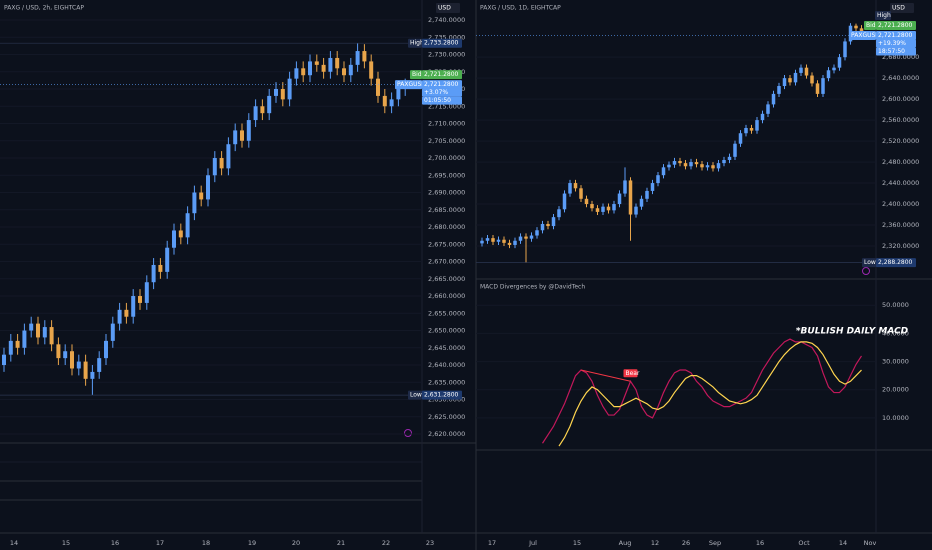  What do you see at coordinates (870, 543) in the screenshot?
I see `x-tick-label: Nov` at bounding box center [870, 543].